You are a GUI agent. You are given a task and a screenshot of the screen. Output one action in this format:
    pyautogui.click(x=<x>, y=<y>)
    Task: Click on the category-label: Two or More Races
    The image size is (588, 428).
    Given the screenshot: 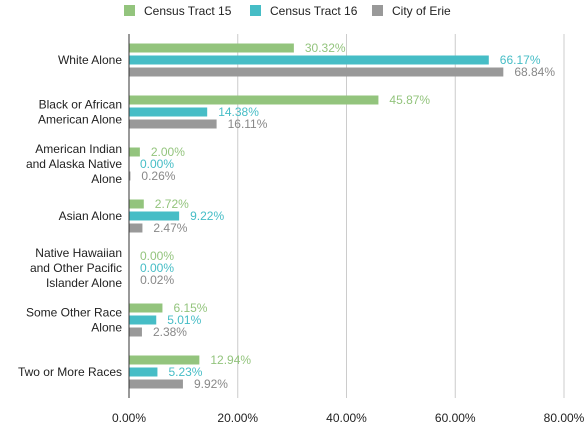 What is the action you would take?
    pyautogui.click(x=70, y=372)
    